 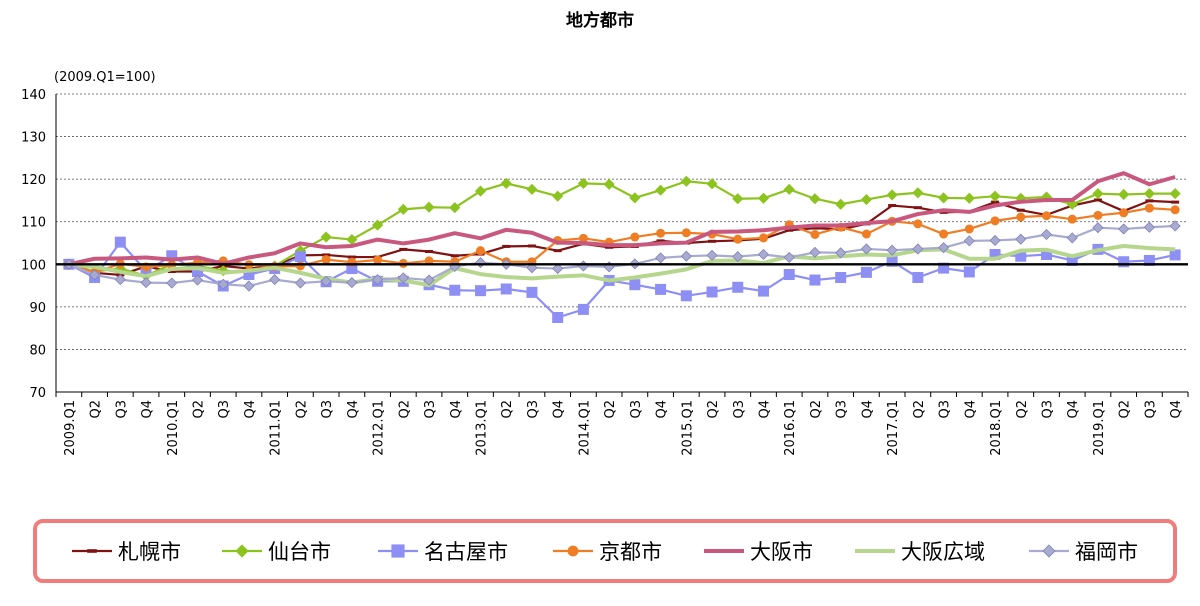 What do you see at coordinates (893, 428) in the screenshot?
I see `x-tick-label: 2017.Q1` at bounding box center [893, 428].